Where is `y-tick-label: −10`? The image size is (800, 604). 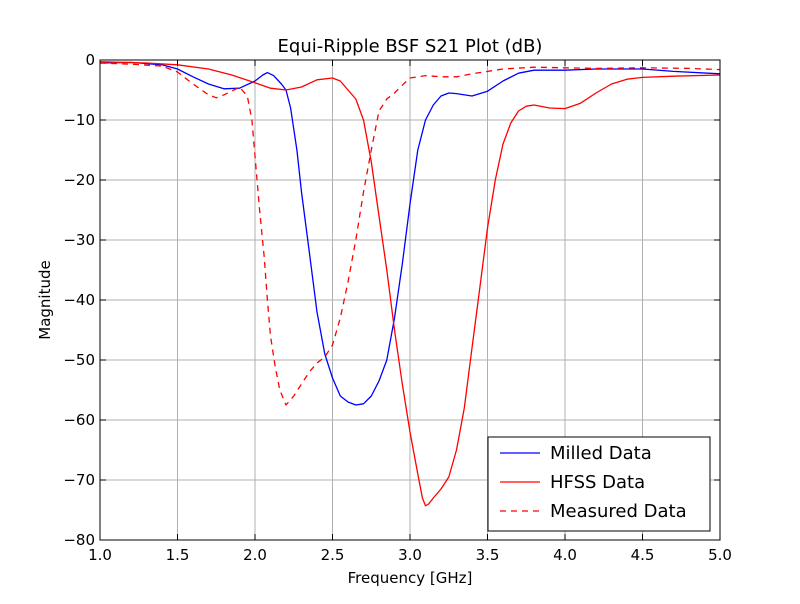 y-tick-label: −10 is located at coordinates (79, 120).